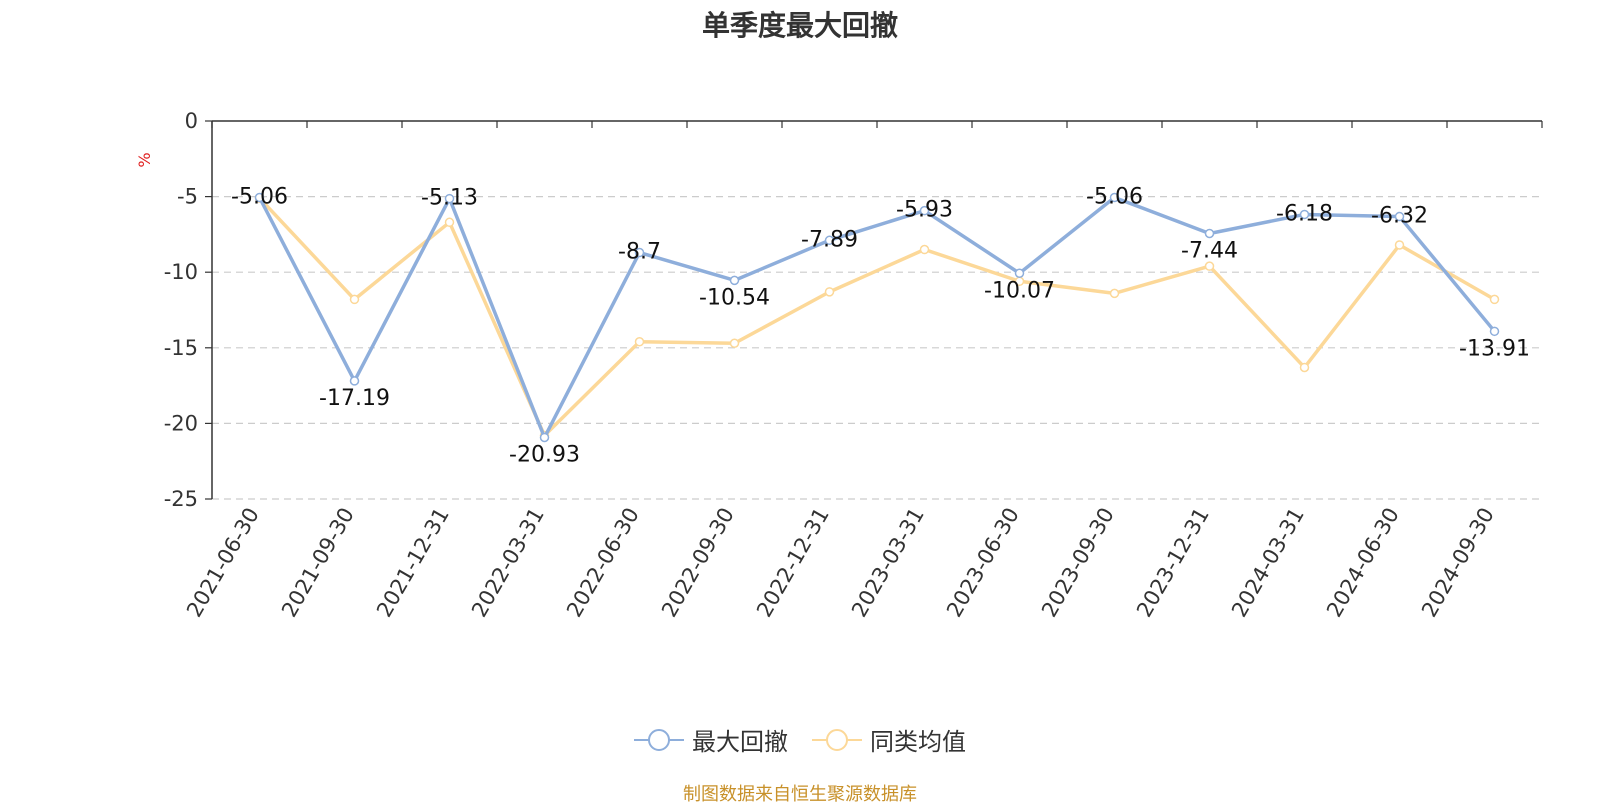 The width and height of the screenshot is (1600, 806). What do you see at coordinates (1173, 563) in the screenshot?
I see `x-tick-label: 2023-12-31` at bounding box center [1173, 563].